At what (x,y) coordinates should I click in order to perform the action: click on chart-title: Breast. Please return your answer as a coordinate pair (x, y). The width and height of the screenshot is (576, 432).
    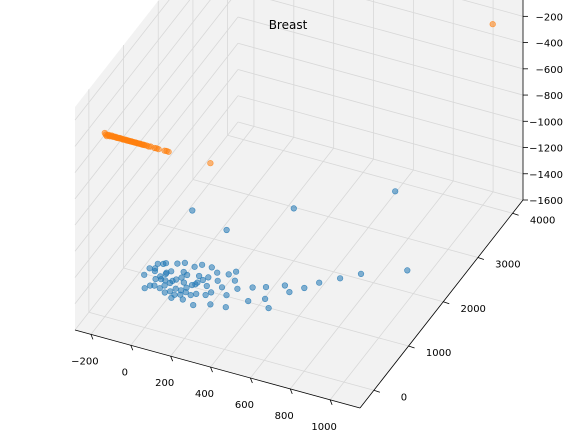
    Looking at the image, I should click on (288, 25).